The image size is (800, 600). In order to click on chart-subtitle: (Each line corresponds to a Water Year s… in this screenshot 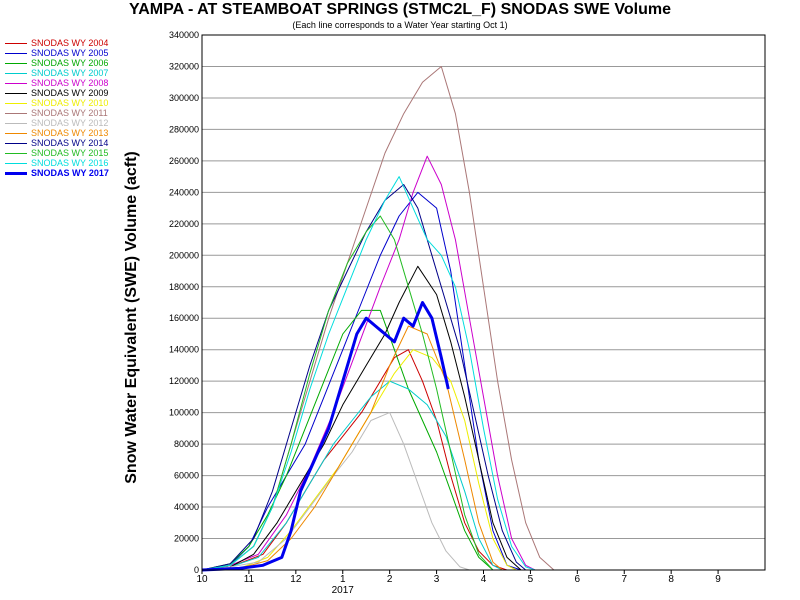, I will do `click(400, 25)`.